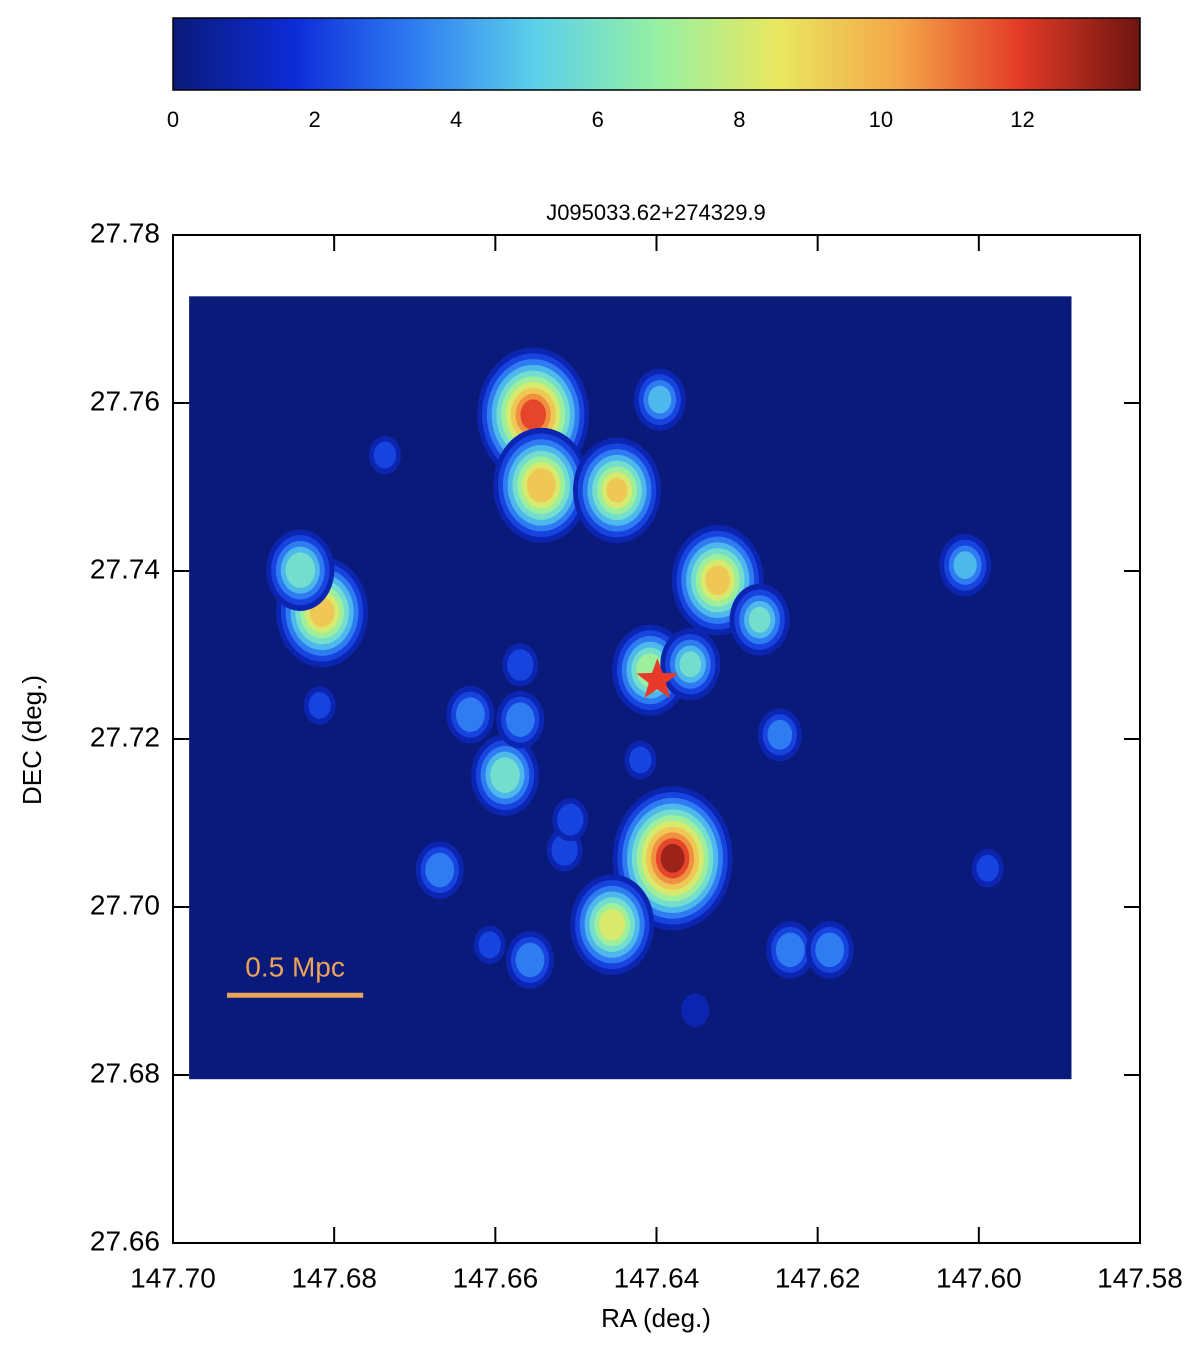  Describe the element at coordinates (656, 1318) in the screenshot. I see `x-axis-label: RA (deg.)` at that location.